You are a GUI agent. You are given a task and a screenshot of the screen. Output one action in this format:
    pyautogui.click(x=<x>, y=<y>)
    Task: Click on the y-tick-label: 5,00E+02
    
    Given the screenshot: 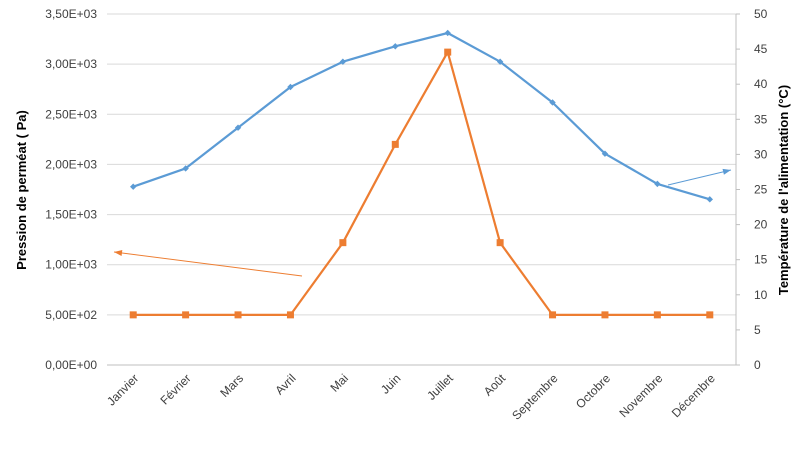 What is the action you would take?
    pyautogui.click(x=71, y=315)
    